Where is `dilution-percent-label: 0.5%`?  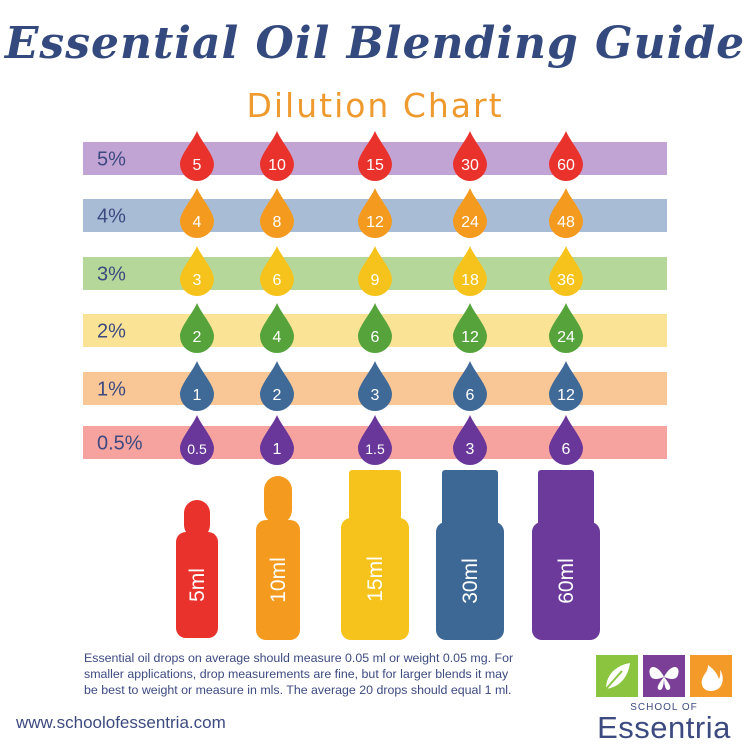 dilution-percent-label: 0.5% is located at coordinates (120, 444).